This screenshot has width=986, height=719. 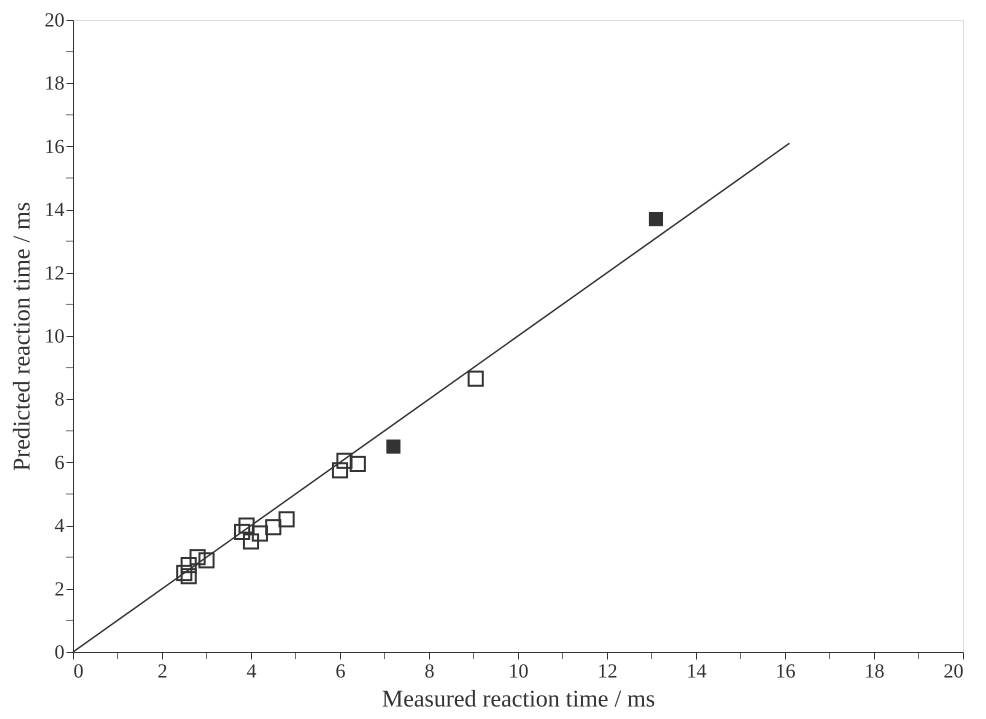 What do you see at coordinates (786, 671) in the screenshot?
I see `x-tick-label: 16` at bounding box center [786, 671].